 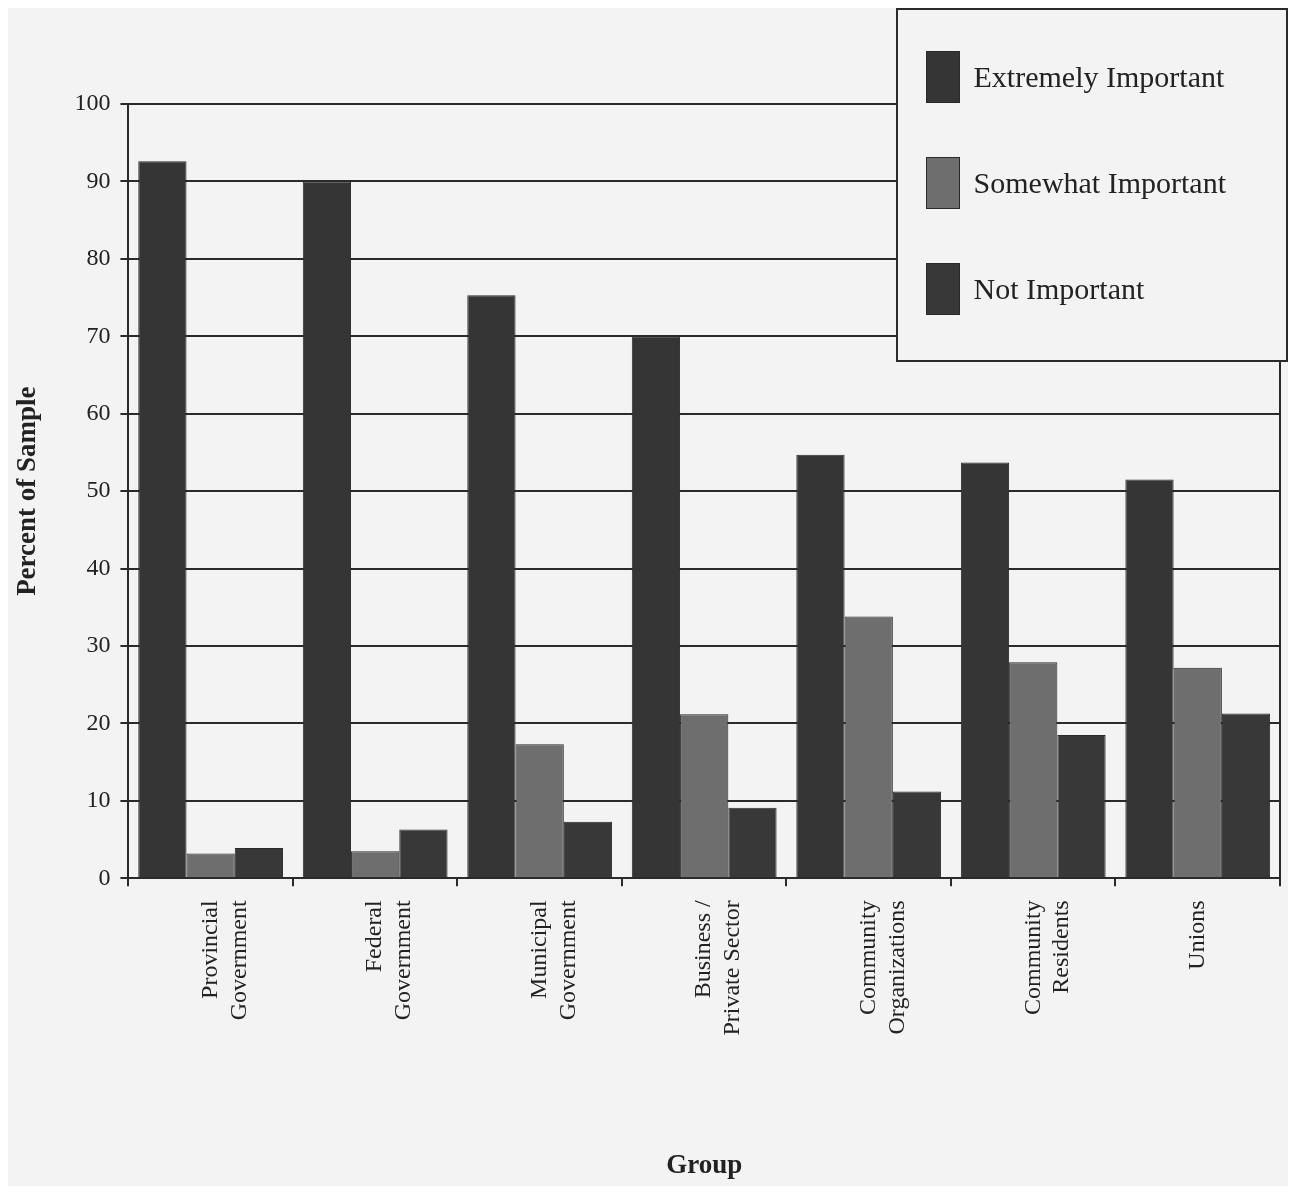 What do you see at coordinates (881, 967) in the screenshot?
I see `x-tick-label: Community Organizations` at bounding box center [881, 967].